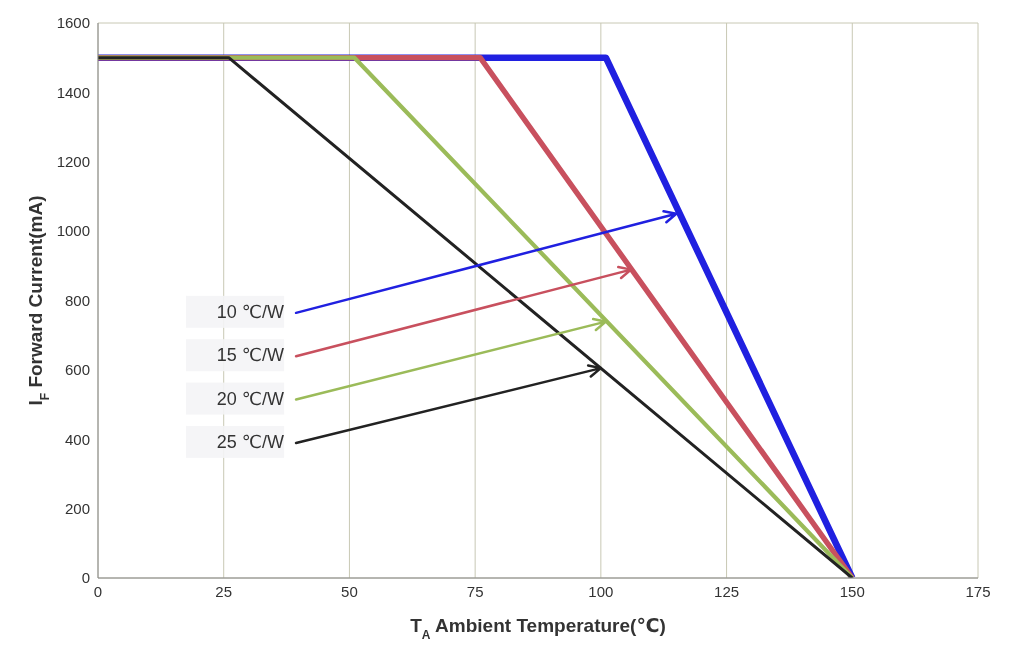 This screenshot has width=1025, height=665. I want to click on annotation: 25 ℃/W, so click(250, 441).